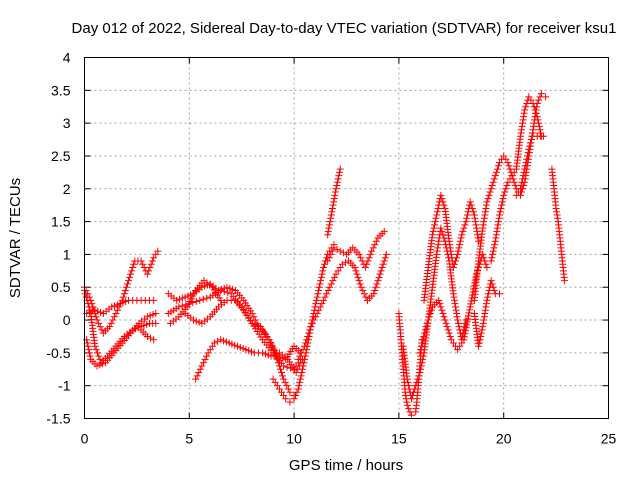 The height and width of the screenshot is (480, 640). What do you see at coordinates (58, 419) in the screenshot?
I see `y-tick-label: -1.5` at bounding box center [58, 419].